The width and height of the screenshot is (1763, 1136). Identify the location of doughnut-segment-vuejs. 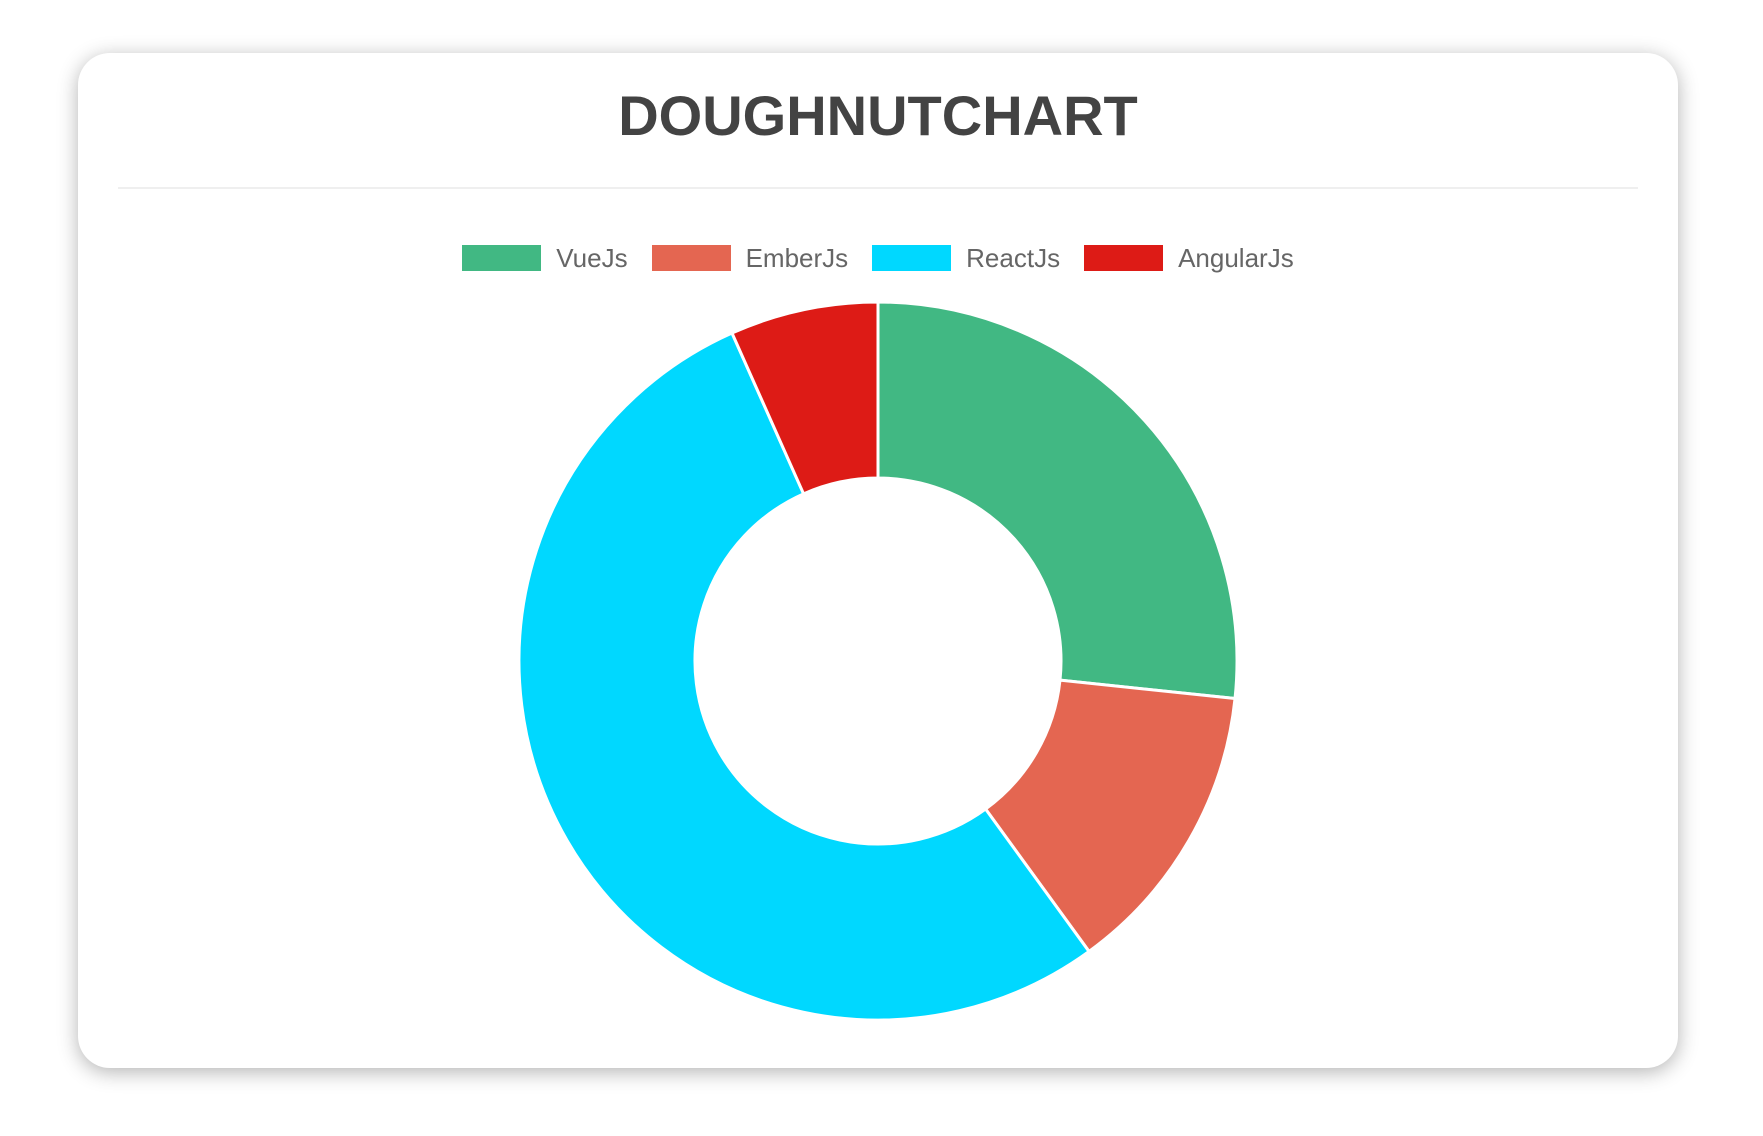
(1057, 500).